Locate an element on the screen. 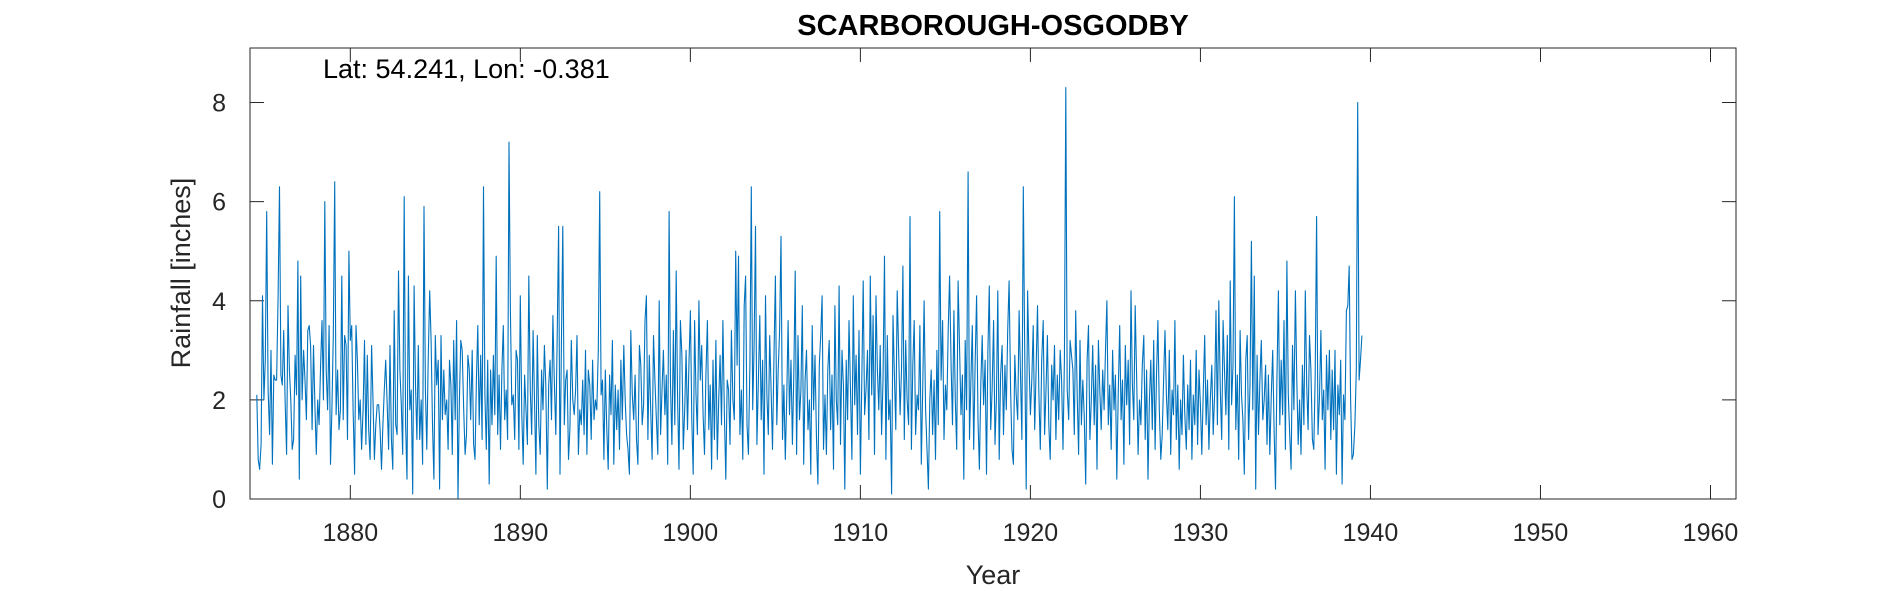  y-tick-label: 8 is located at coordinates (219, 104).